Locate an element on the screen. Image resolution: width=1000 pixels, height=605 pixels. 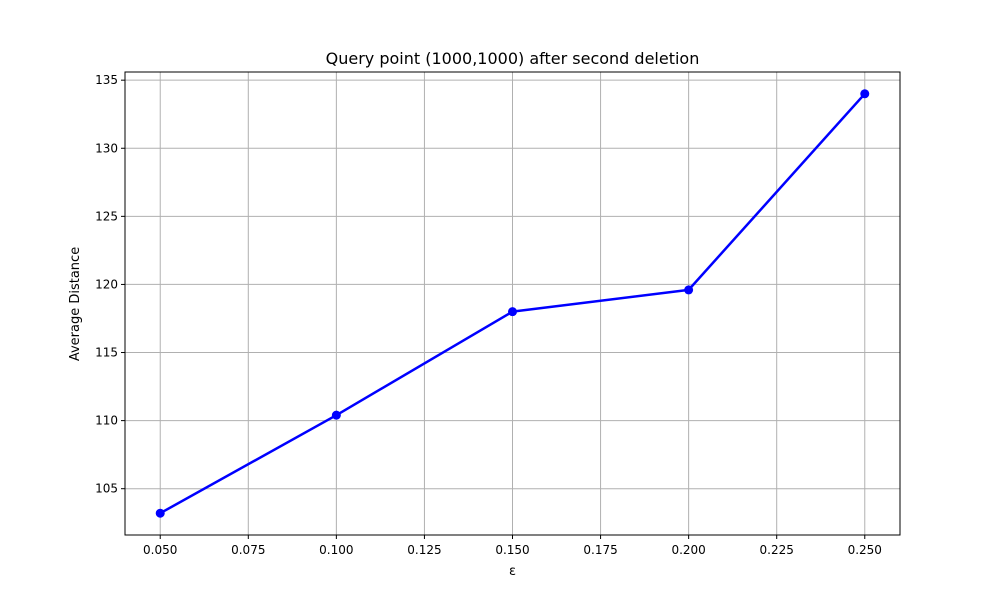
x-tick-label: 0.050 is located at coordinates (160, 550).